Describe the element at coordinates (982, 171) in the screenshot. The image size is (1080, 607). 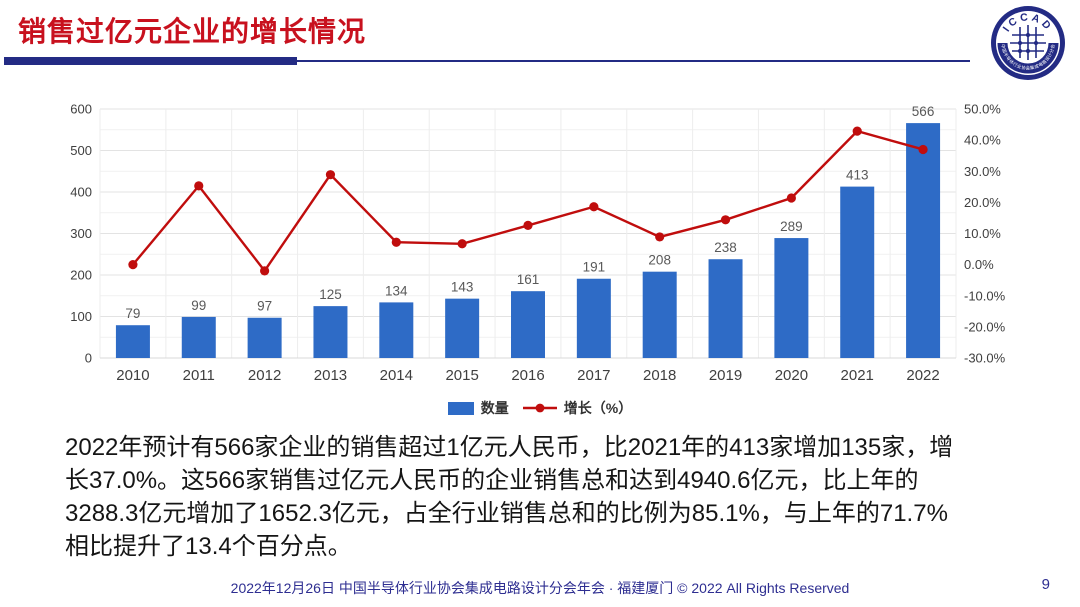
I see `right-axis-tick-label: 30.0%` at that location.